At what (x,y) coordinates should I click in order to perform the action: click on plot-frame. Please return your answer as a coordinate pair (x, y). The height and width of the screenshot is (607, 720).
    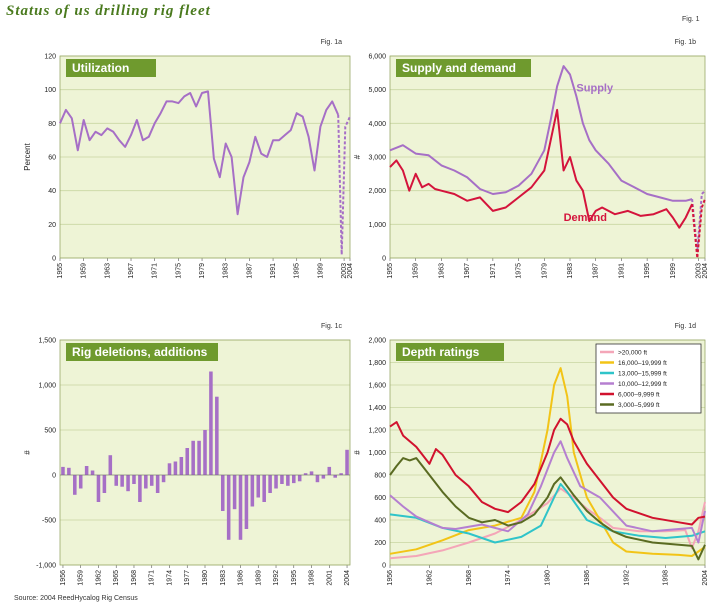
    Looking at the image, I should click on (205, 157).